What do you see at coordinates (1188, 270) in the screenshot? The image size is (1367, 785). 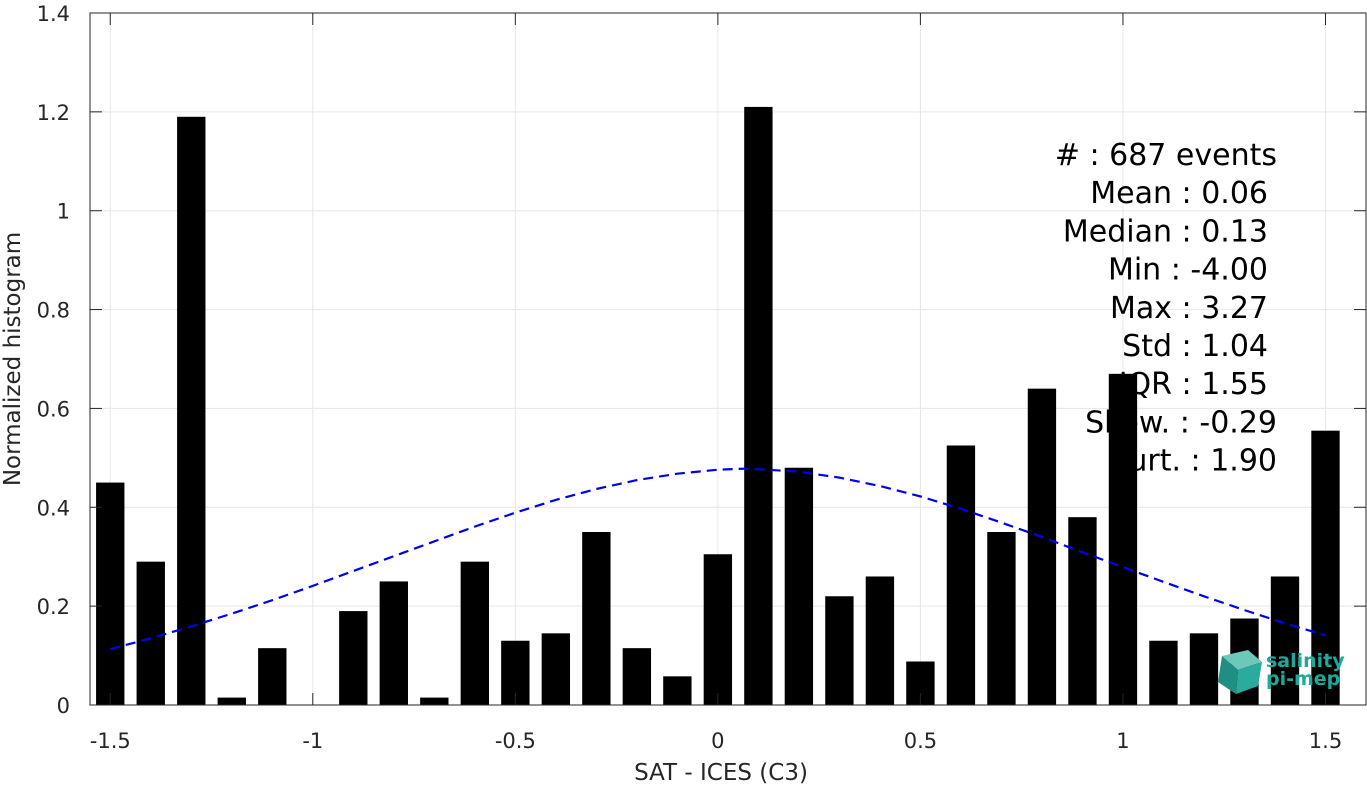 I see `stats-line: Min : -4.00` at bounding box center [1188, 270].